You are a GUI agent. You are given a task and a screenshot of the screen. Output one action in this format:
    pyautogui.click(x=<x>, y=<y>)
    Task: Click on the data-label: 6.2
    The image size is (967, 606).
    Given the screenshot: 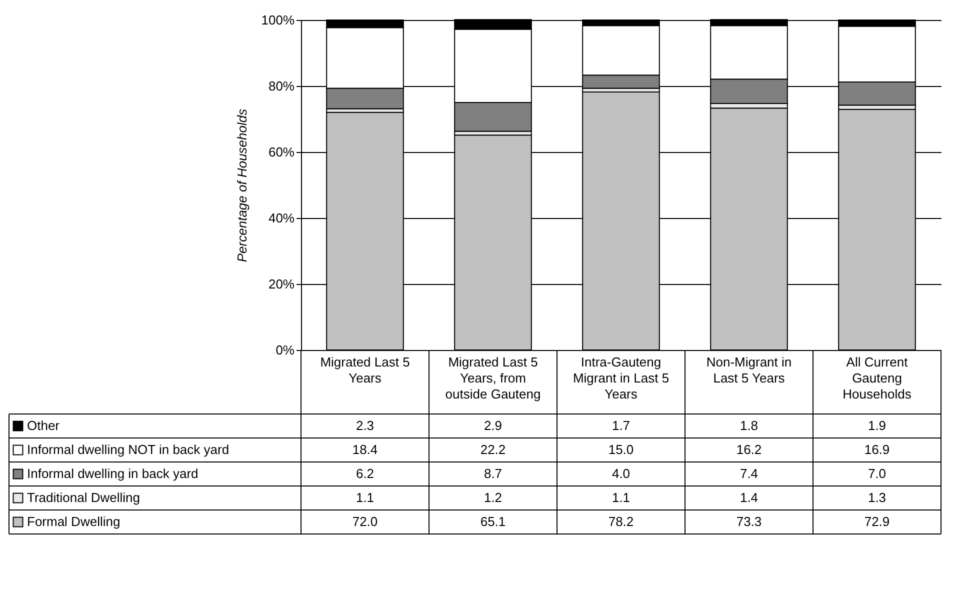 What is the action you would take?
    pyautogui.click(x=365, y=473)
    